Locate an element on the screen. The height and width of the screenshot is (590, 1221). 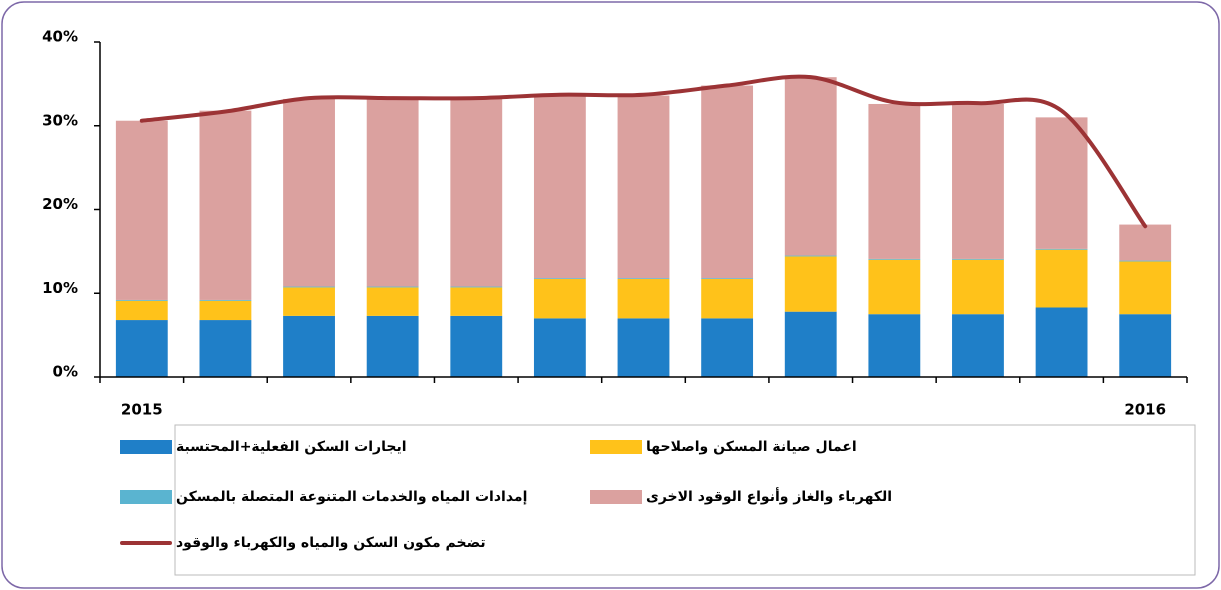
legend-item: الكهرباء والغاز وأنواع الوقود الاخرى is located at coordinates (800, 497).